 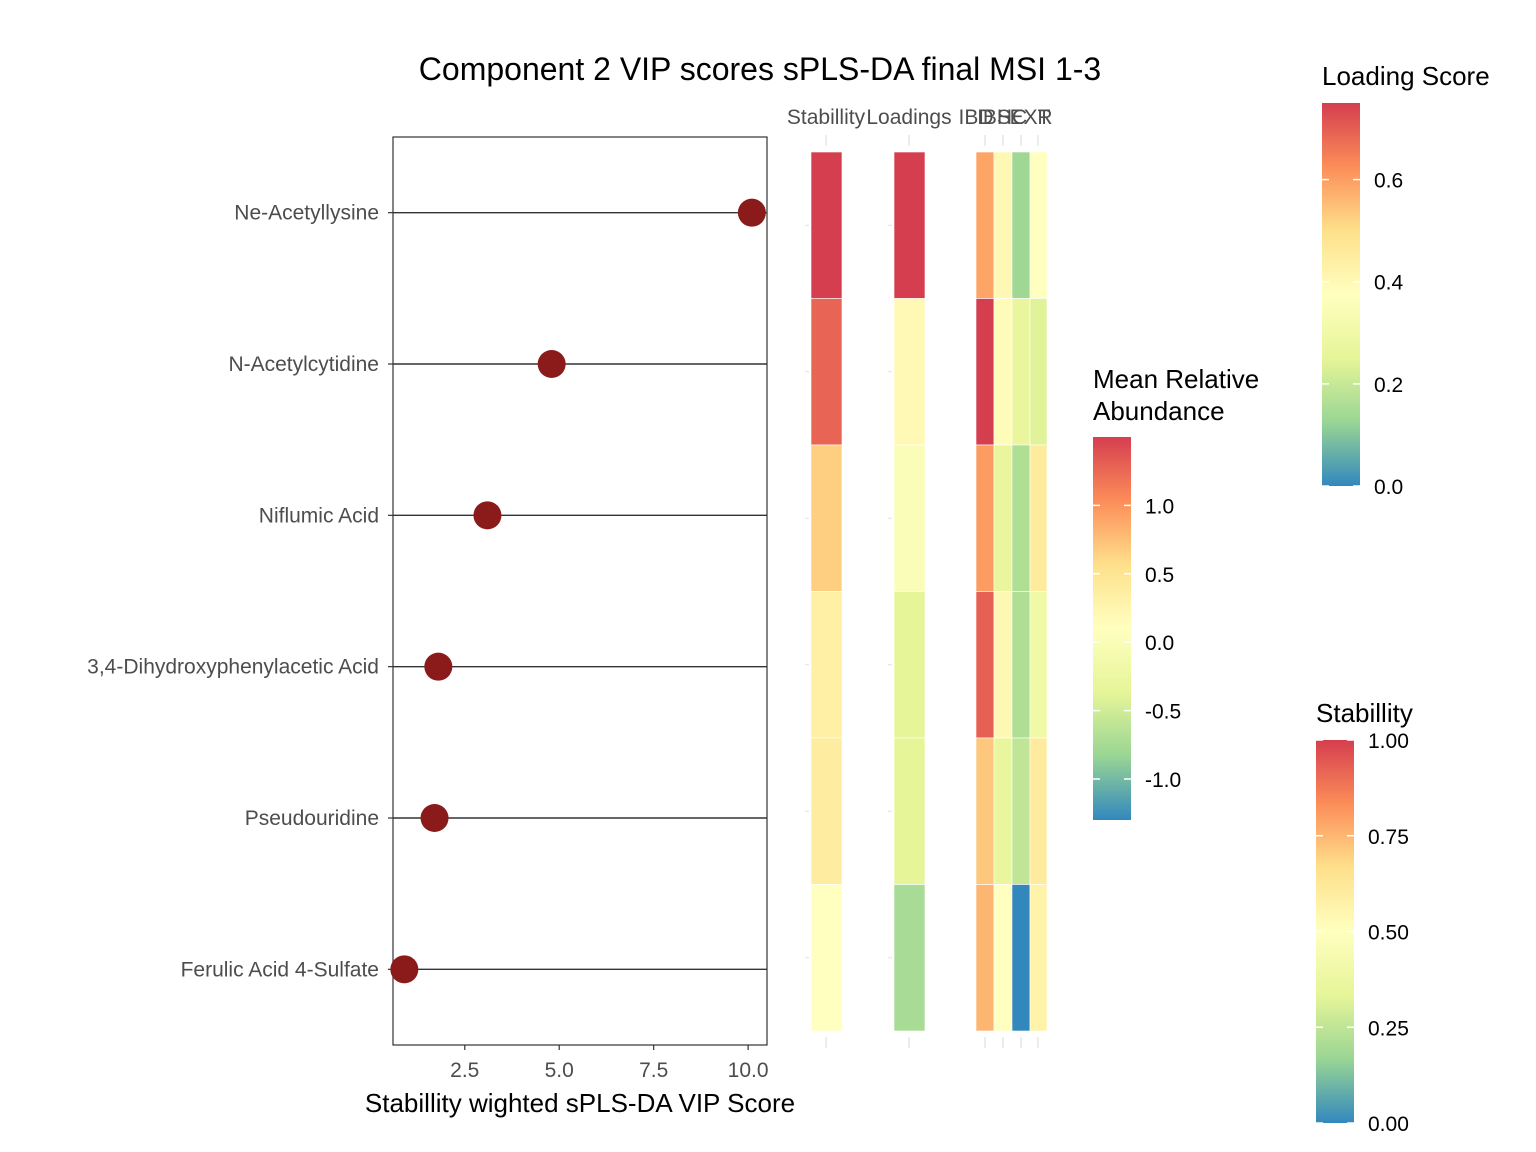 What do you see at coordinates (306, 213) in the screenshot?
I see `y-tick-label: Ne-Acetyllysine` at bounding box center [306, 213].